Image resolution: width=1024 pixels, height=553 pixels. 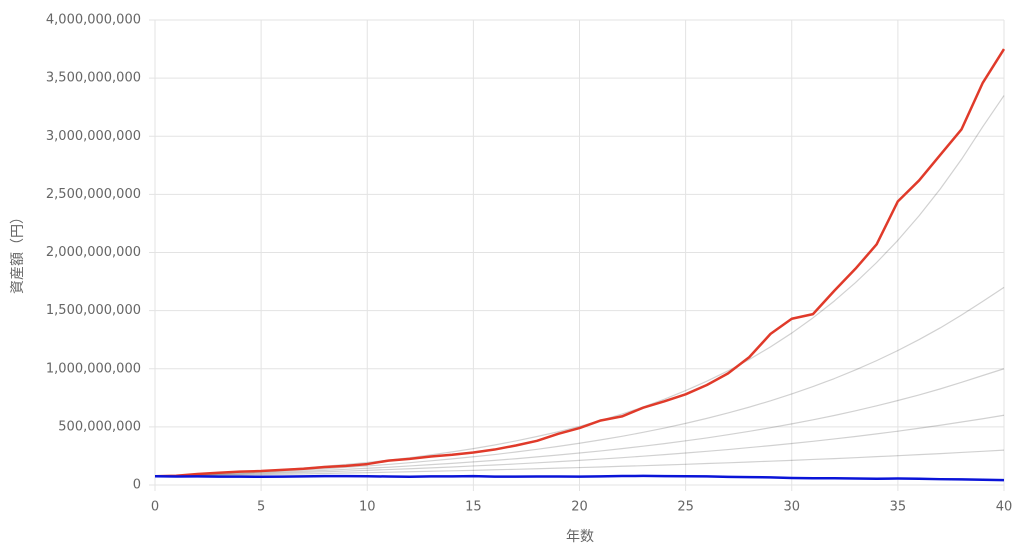 What do you see at coordinates (93, 78) in the screenshot?
I see `y-tick-label: 3,500,000,000` at bounding box center [93, 78].